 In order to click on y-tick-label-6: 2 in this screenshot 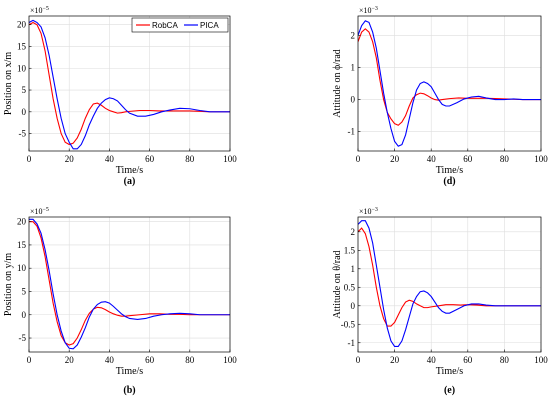, I will do `click(353, 232)`.